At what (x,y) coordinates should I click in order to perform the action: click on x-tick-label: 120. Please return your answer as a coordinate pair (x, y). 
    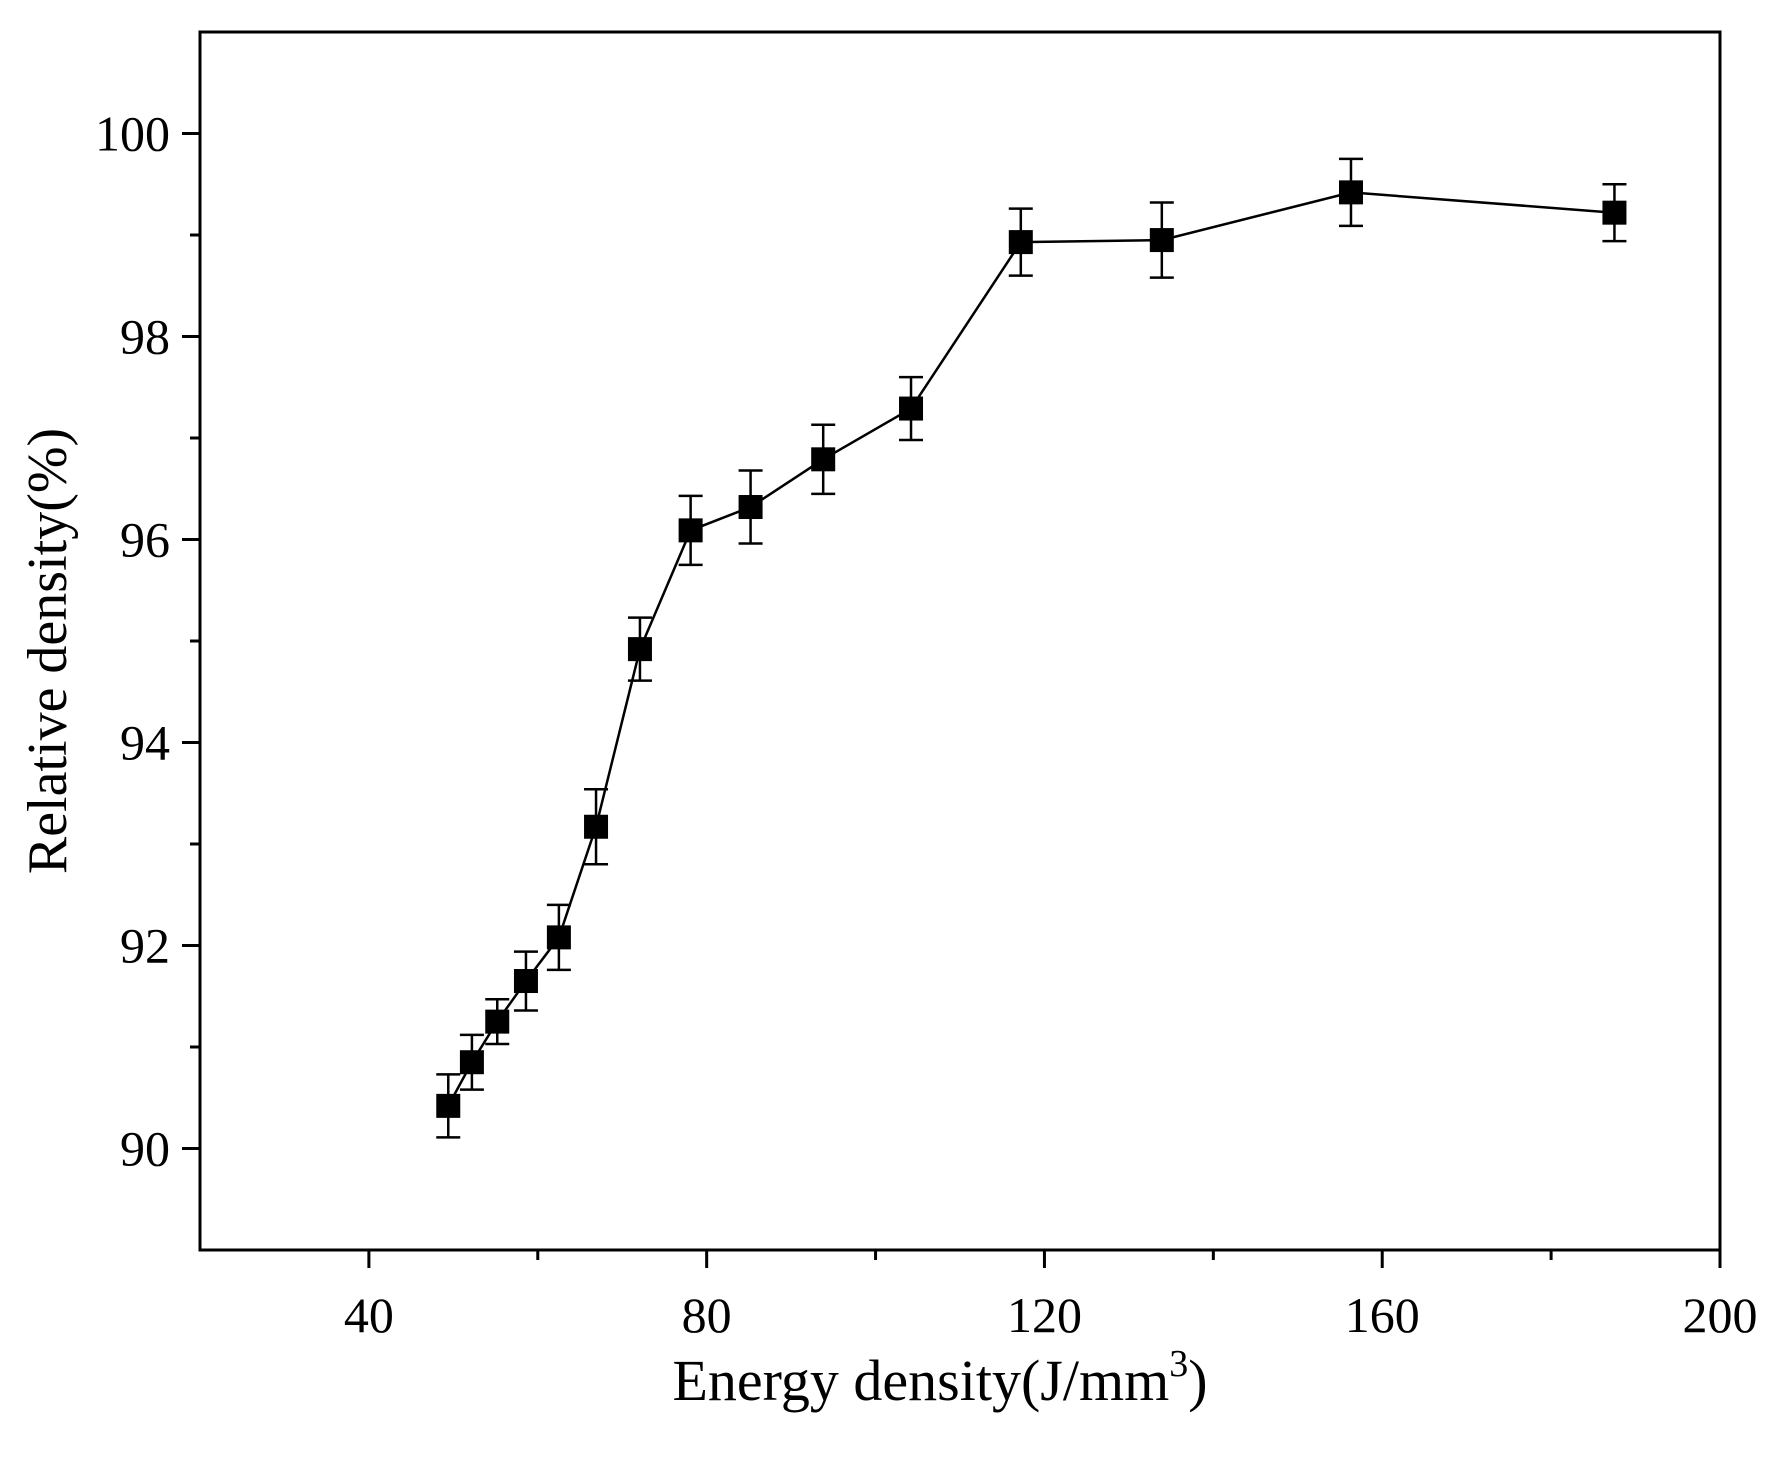
    Looking at the image, I should click on (1044, 1315).